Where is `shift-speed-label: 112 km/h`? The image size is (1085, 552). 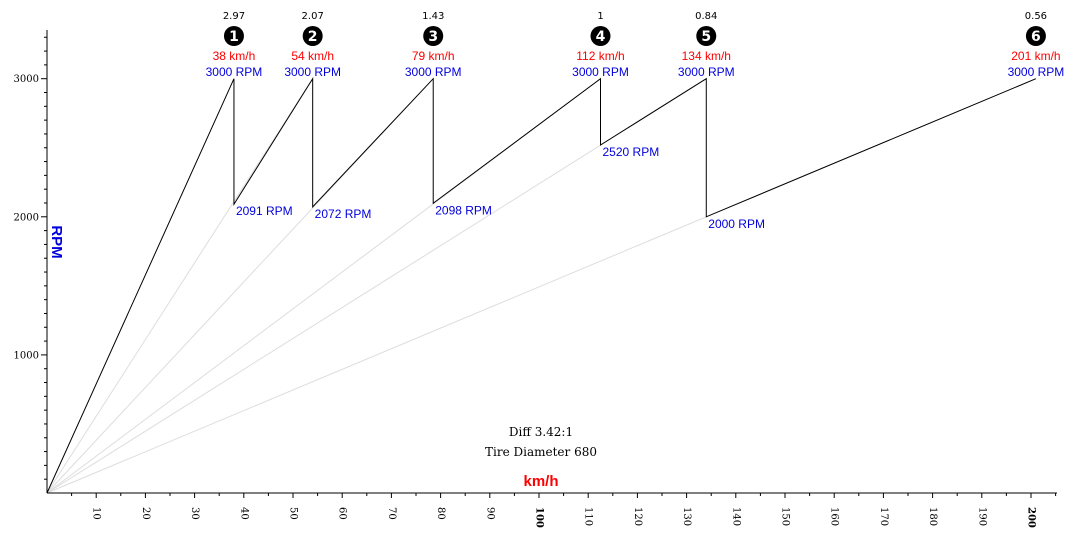 shift-speed-label: 112 km/h is located at coordinates (600, 56).